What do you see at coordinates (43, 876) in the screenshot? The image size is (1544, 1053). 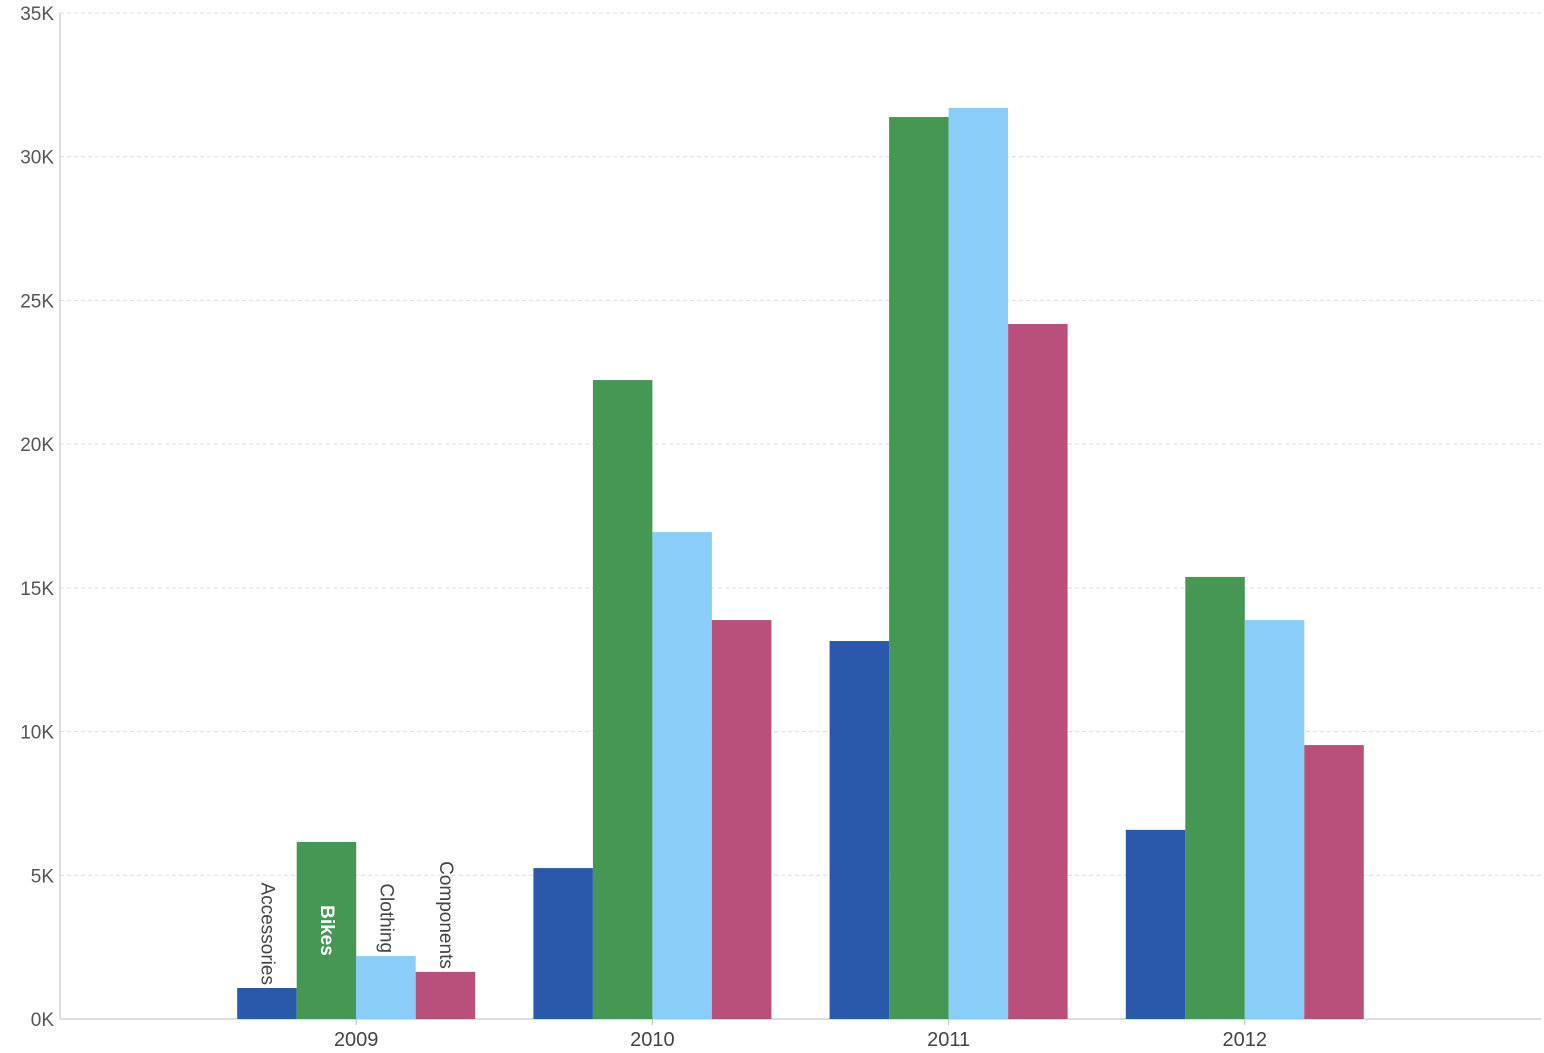 I see `y-tick-label: 5K` at bounding box center [43, 876].